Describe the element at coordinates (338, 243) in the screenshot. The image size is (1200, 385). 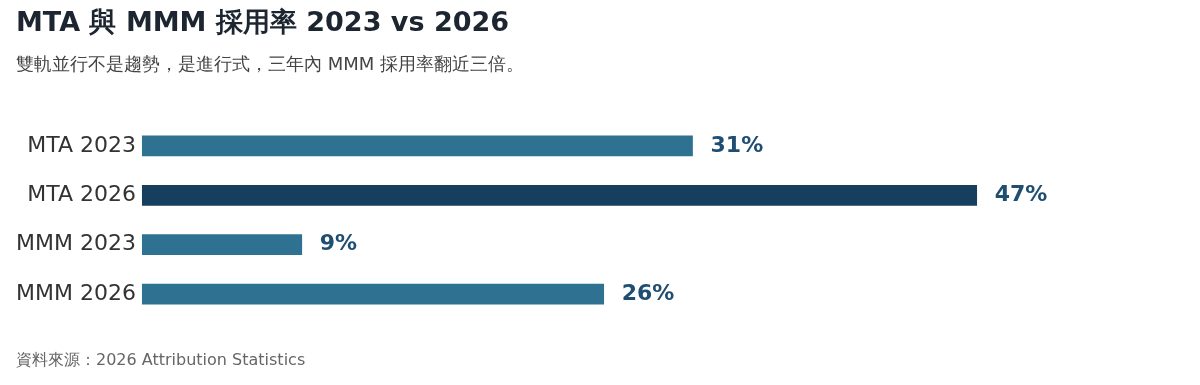
I see `data-label: 9%` at that location.